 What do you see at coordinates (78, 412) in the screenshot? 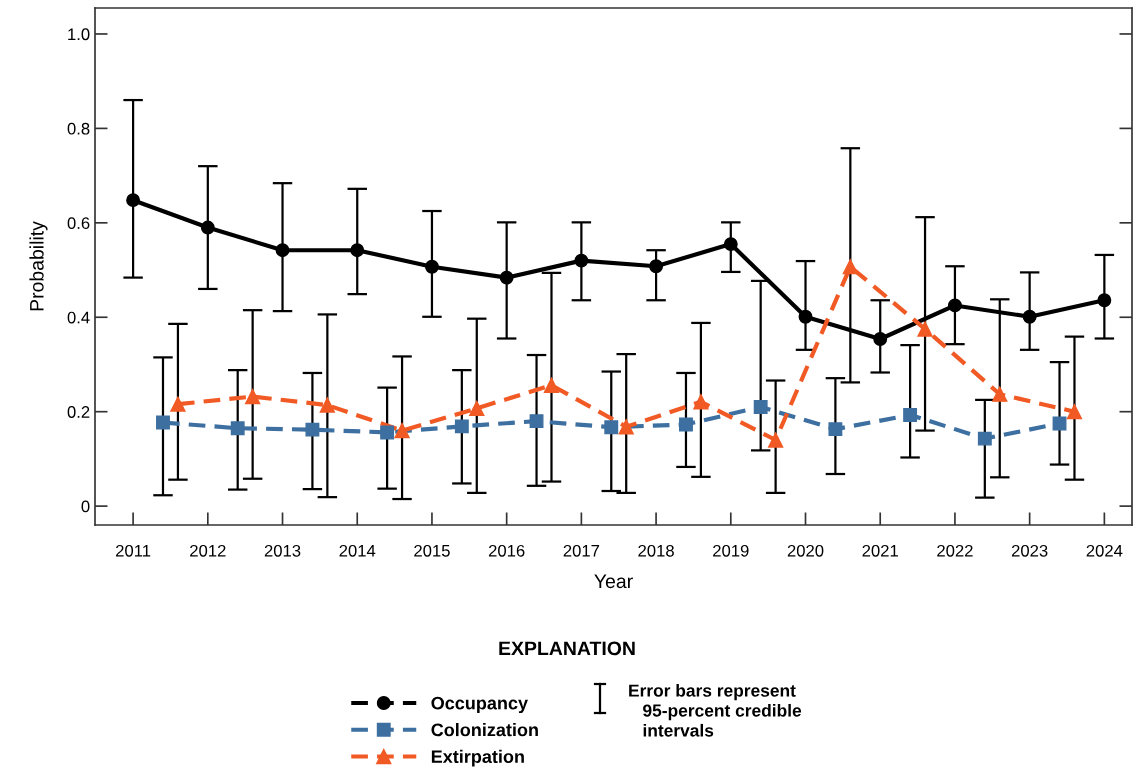
I see `y-tick-label: 0.2` at bounding box center [78, 412].